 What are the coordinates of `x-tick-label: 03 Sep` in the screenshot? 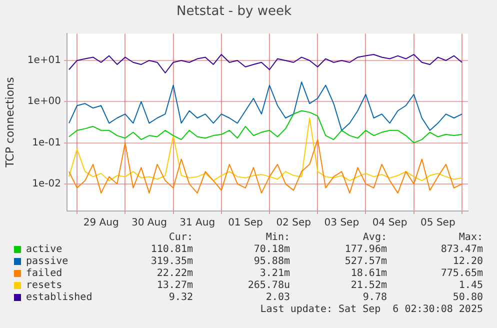 It's located at (342, 223).